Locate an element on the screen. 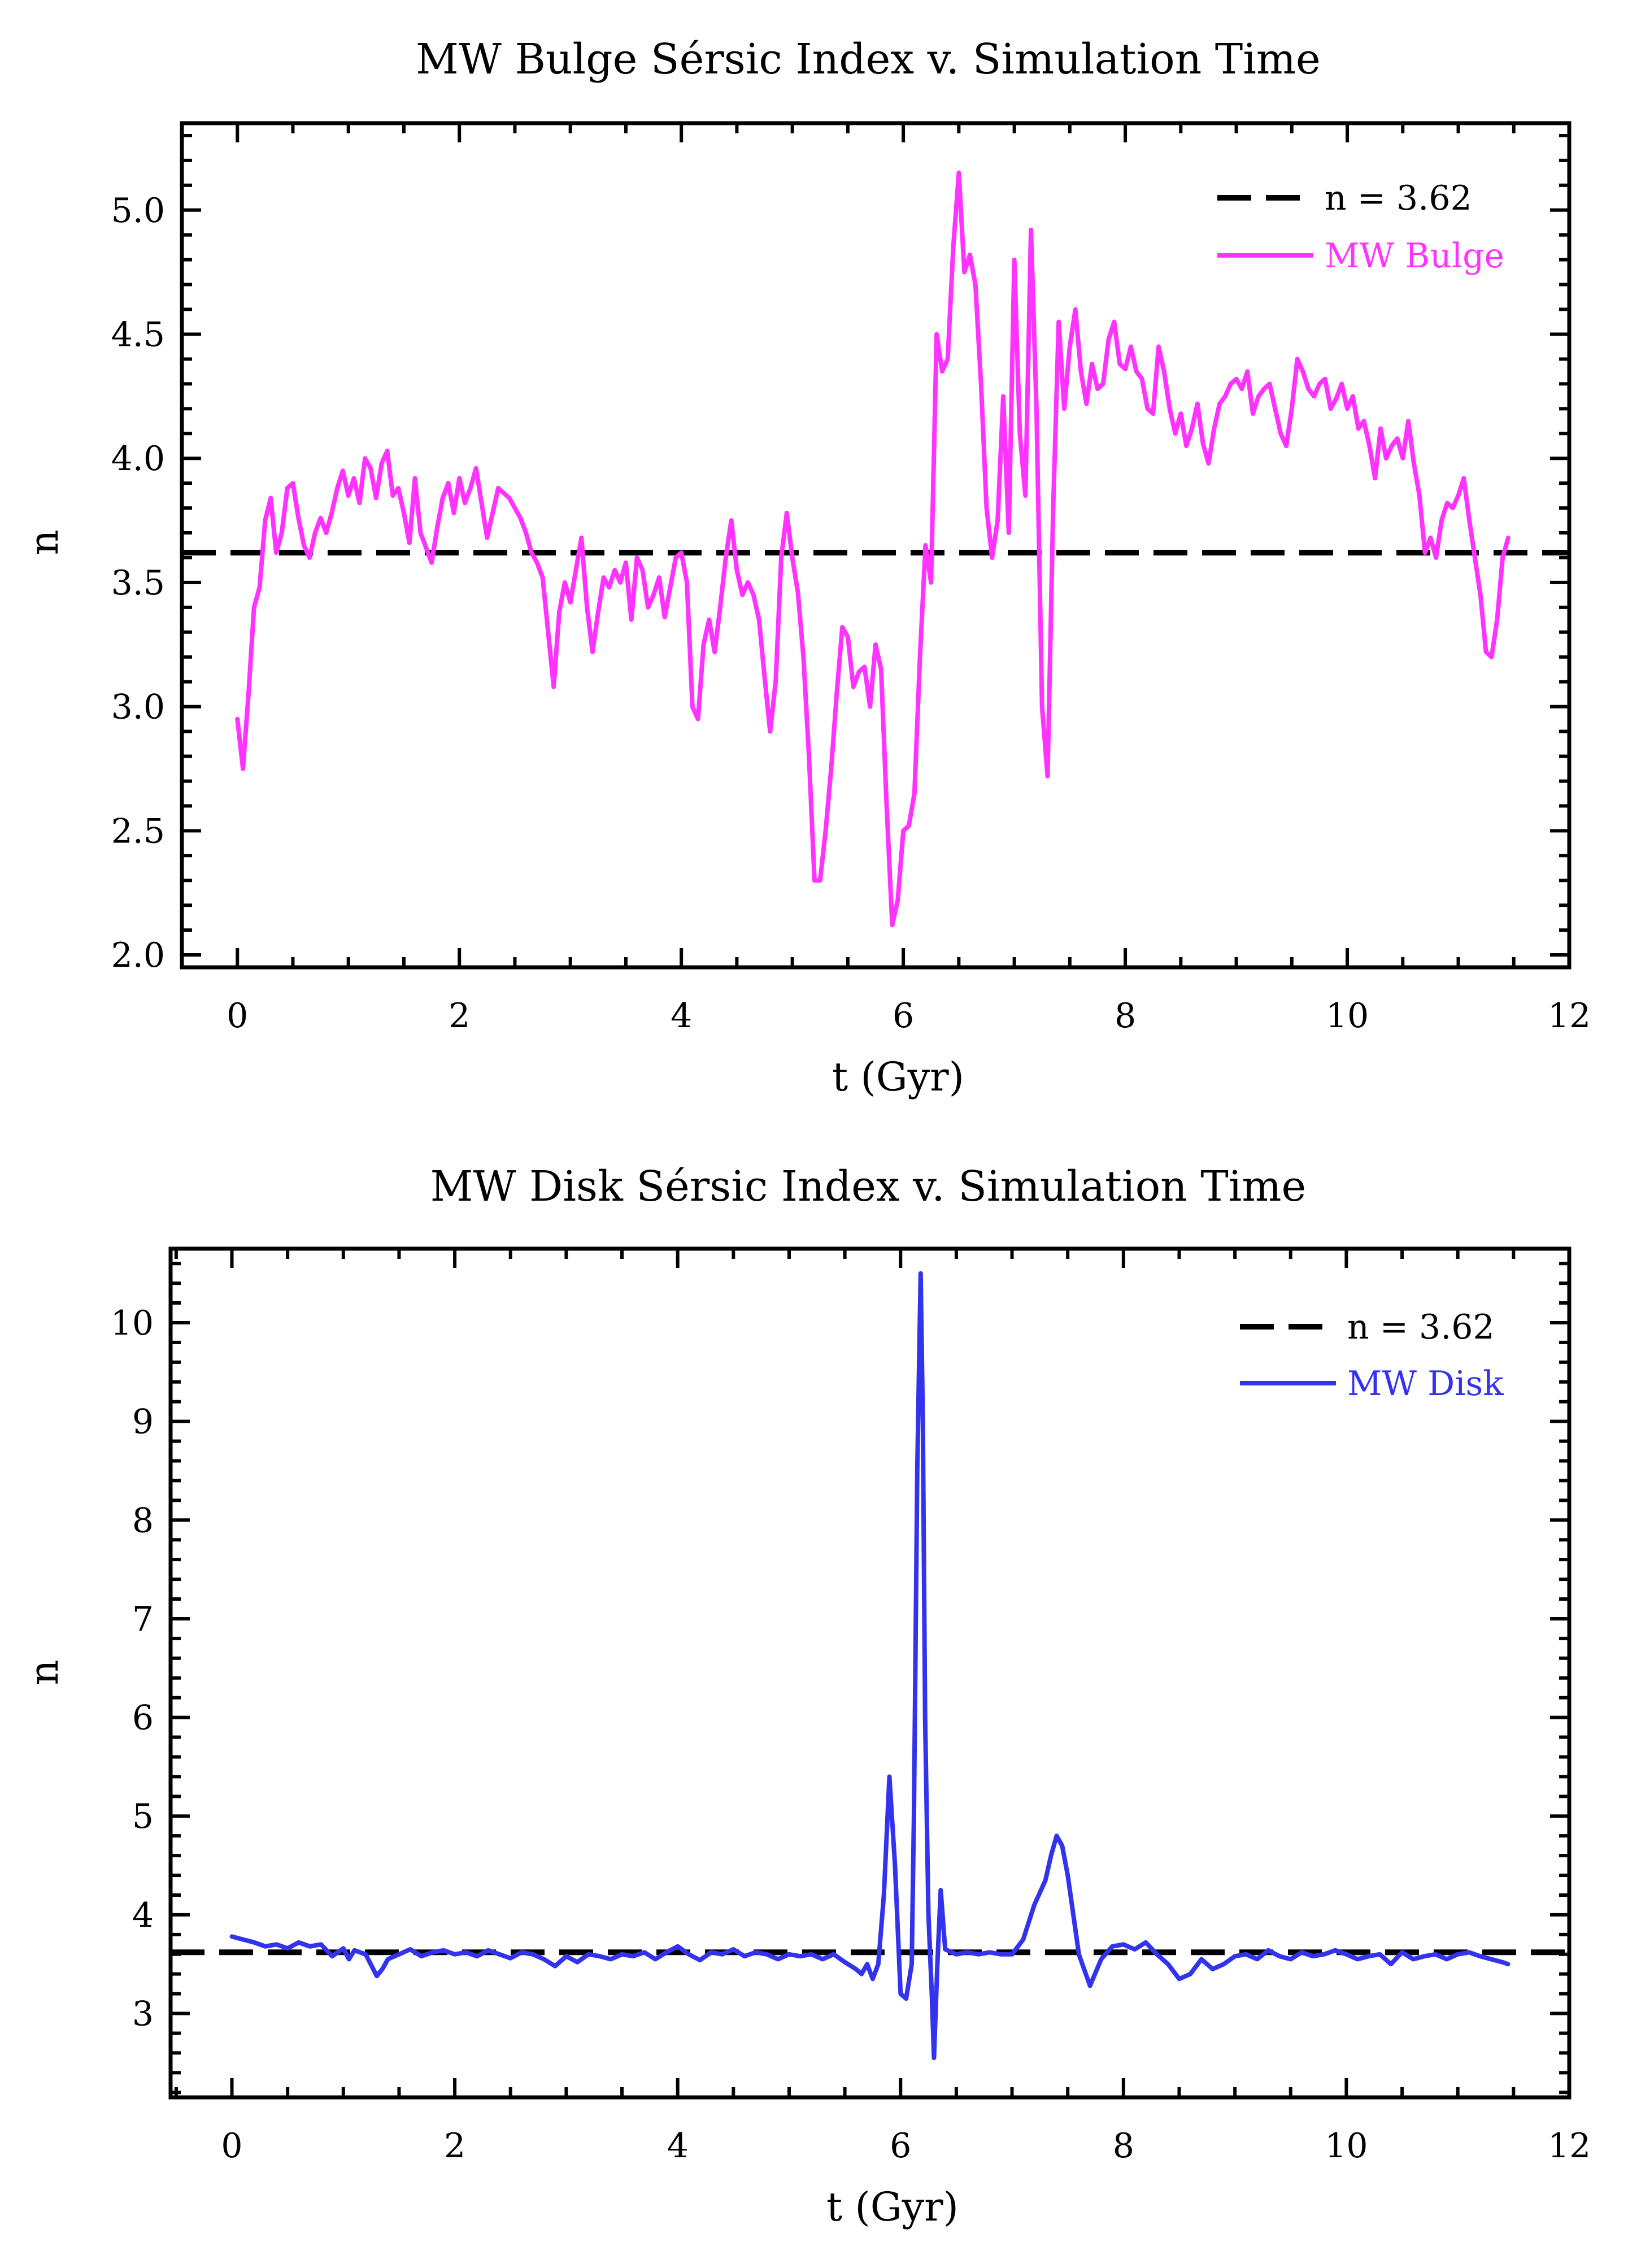  y-tick-label: 4.0 is located at coordinates (138, 459).